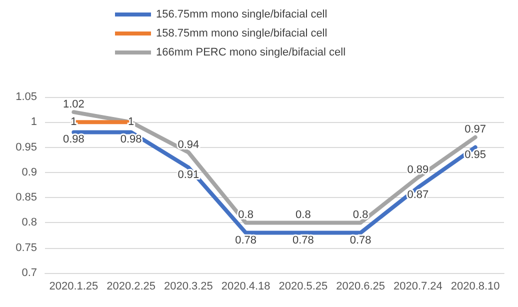 Image resolution: width=518 pixels, height=307 pixels. What do you see at coordinates (475, 154) in the screenshot?
I see `data-label: 0.95` at bounding box center [475, 154].